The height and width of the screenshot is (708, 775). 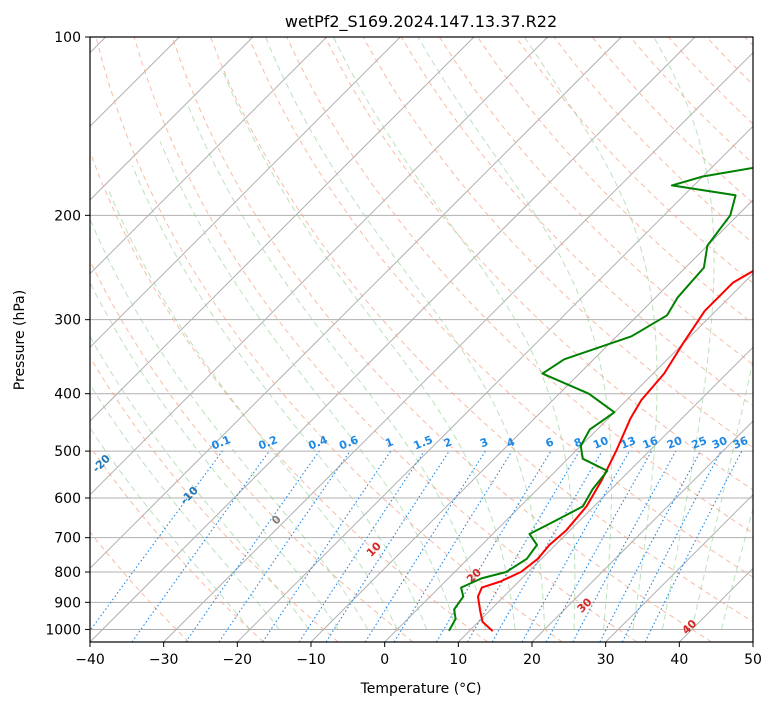 I want to click on mixing-ratio-label: 3, so click(x=484, y=442).